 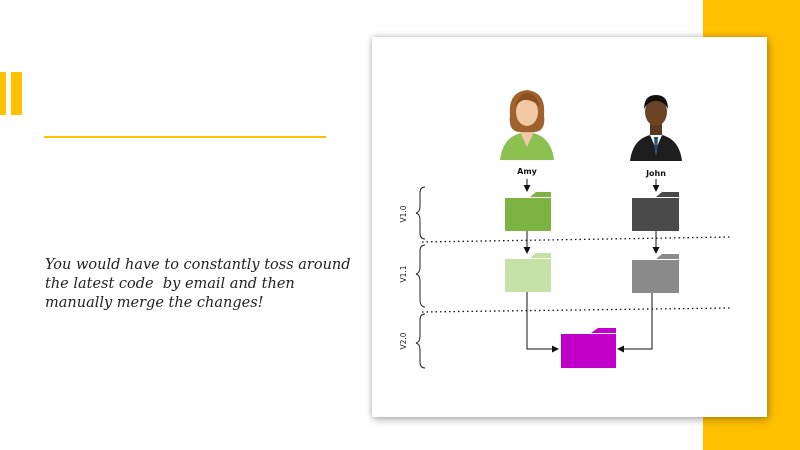 What do you see at coordinates (154, 303) in the screenshot?
I see `body-line: manually merge the changes!` at bounding box center [154, 303].